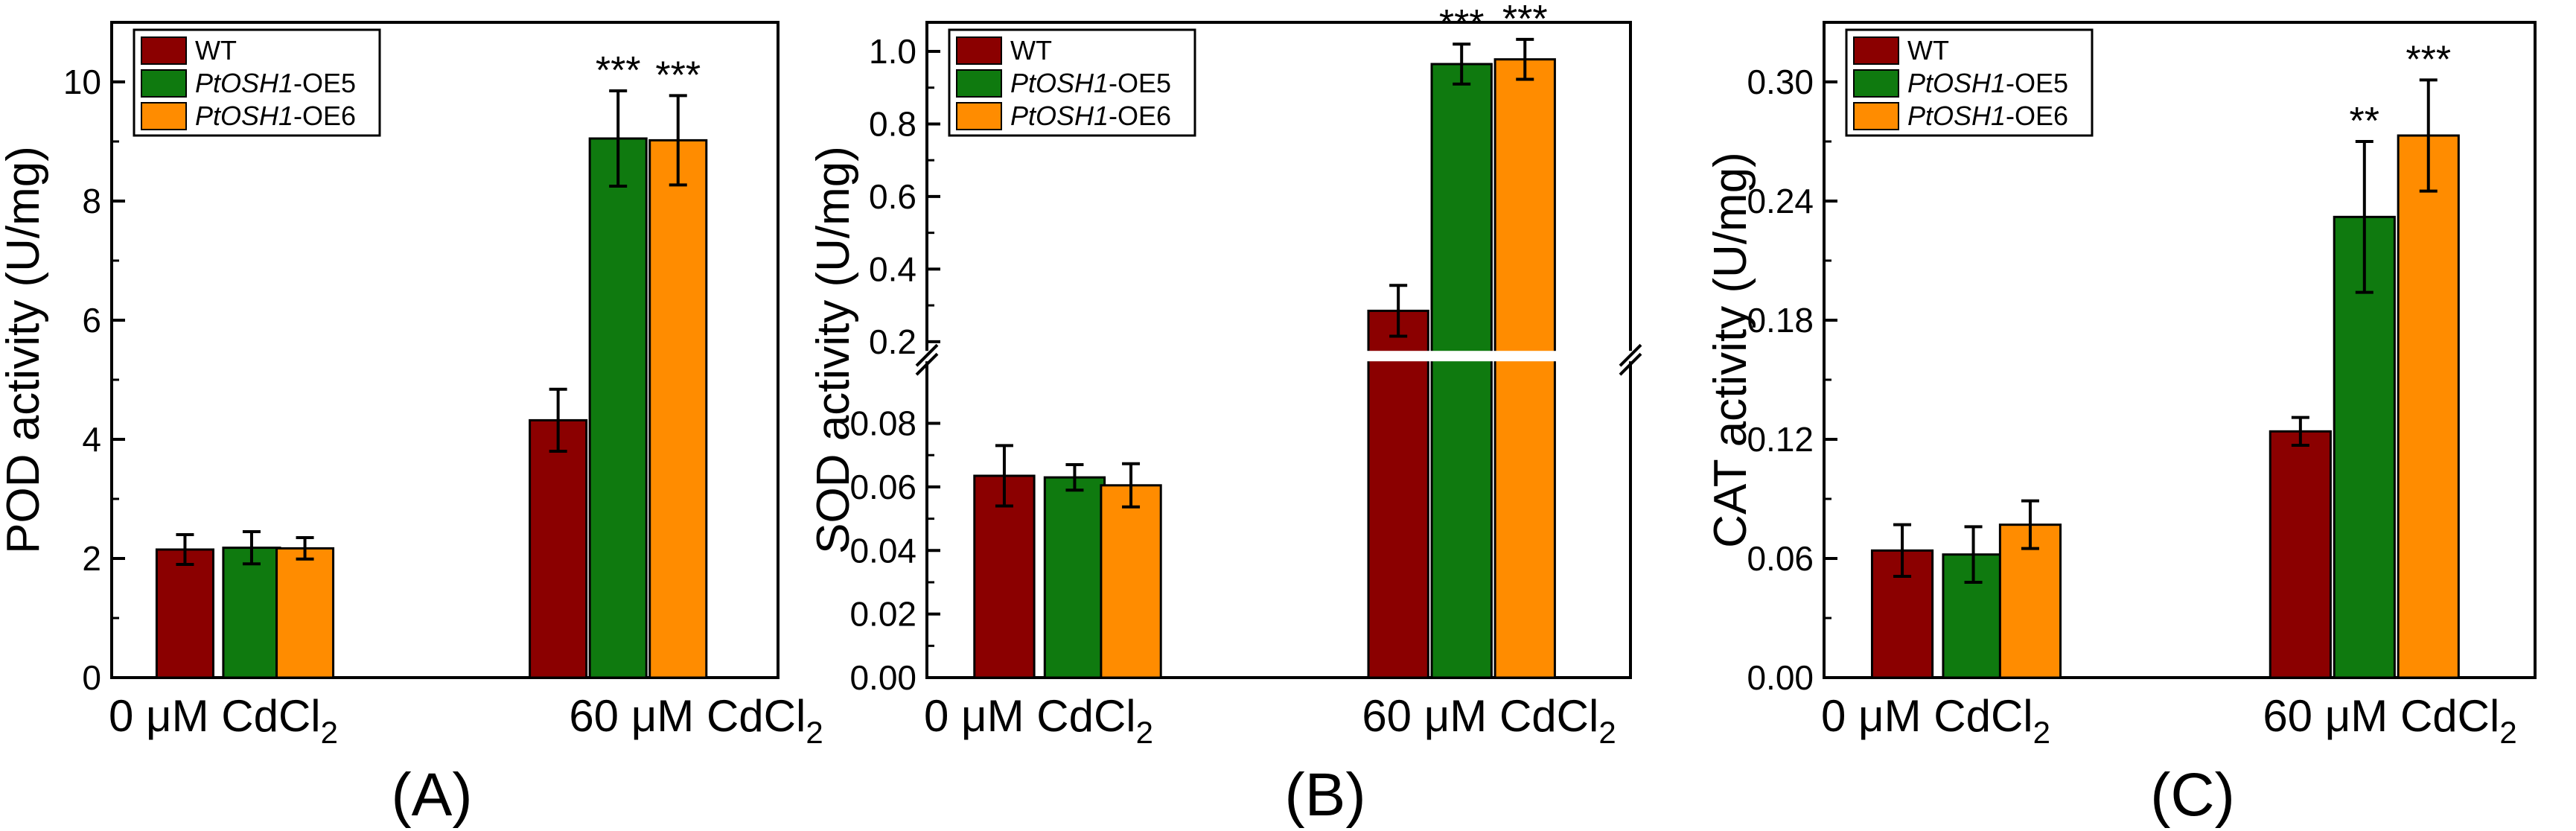  What do you see at coordinates (892, 51) in the screenshot?
I see `y-tick-label: 1.0` at bounding box center [892, 51].